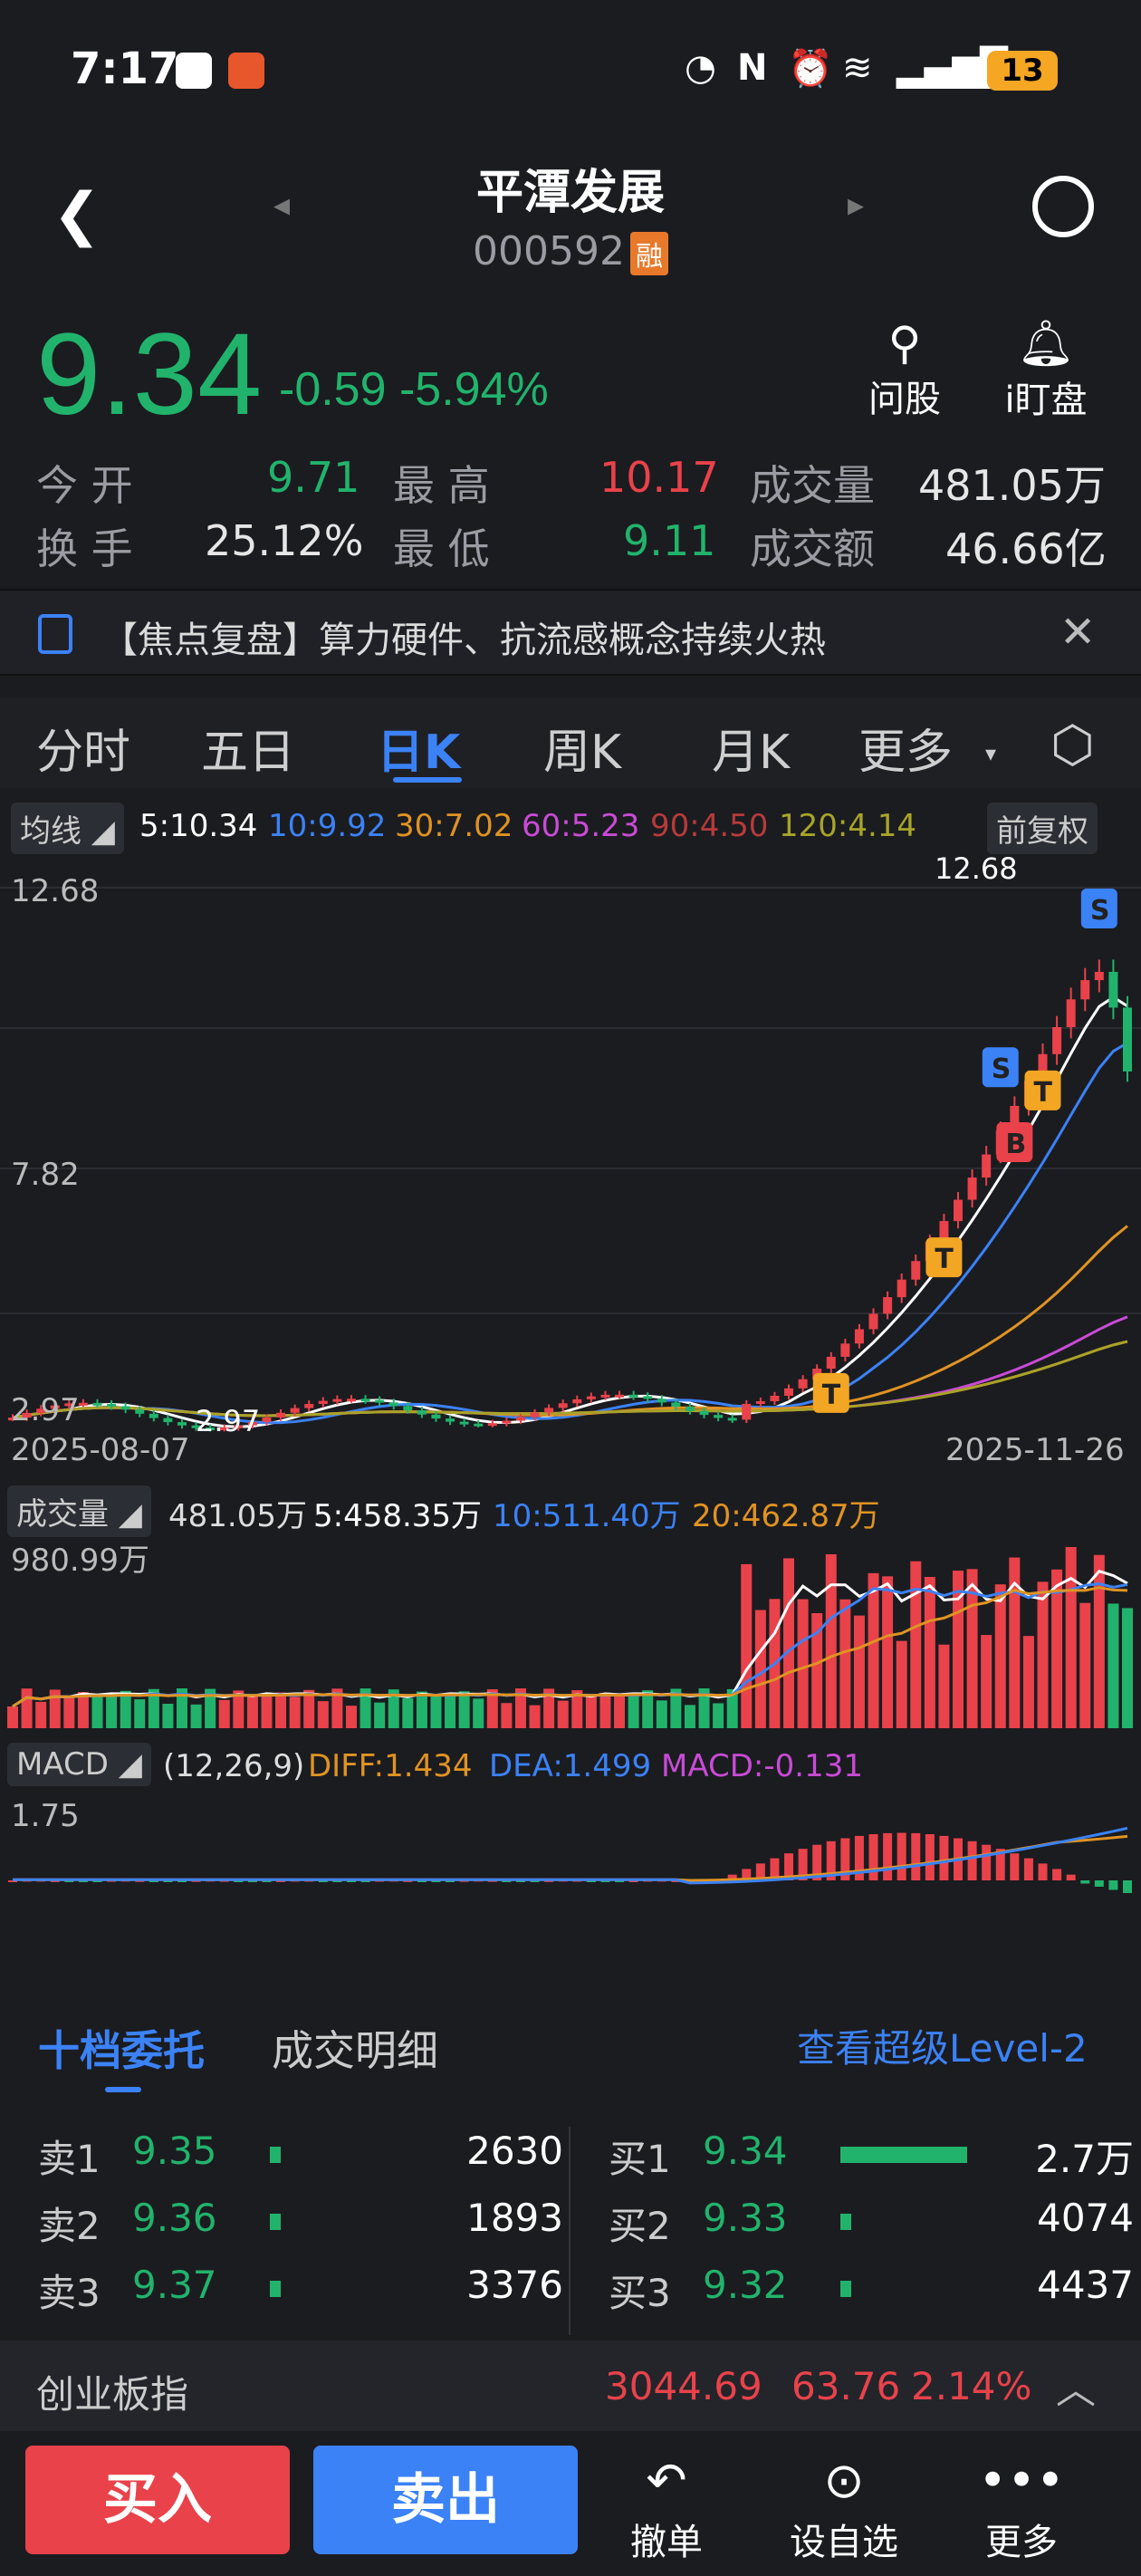  What do you see at coordinates (1085, 2218) in the screenshot?
I see `buy-qty: 4074` at bounding box center [1085, 2218].